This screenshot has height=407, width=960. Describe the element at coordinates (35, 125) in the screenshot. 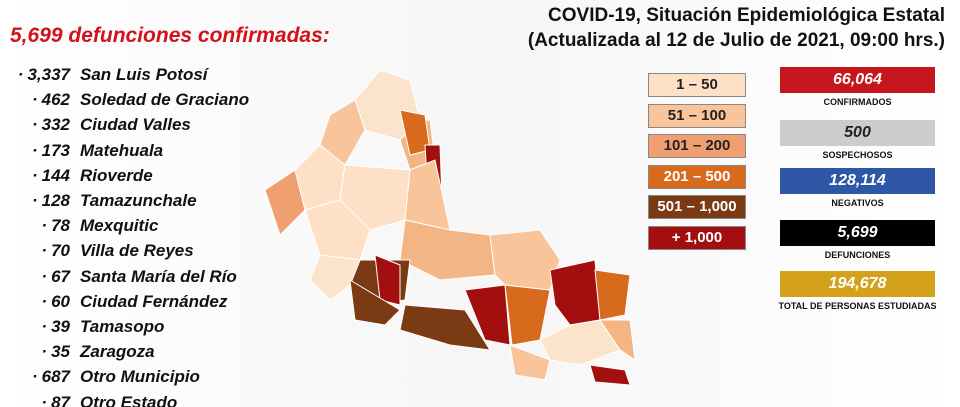

I see `death-count: 332` at that location.